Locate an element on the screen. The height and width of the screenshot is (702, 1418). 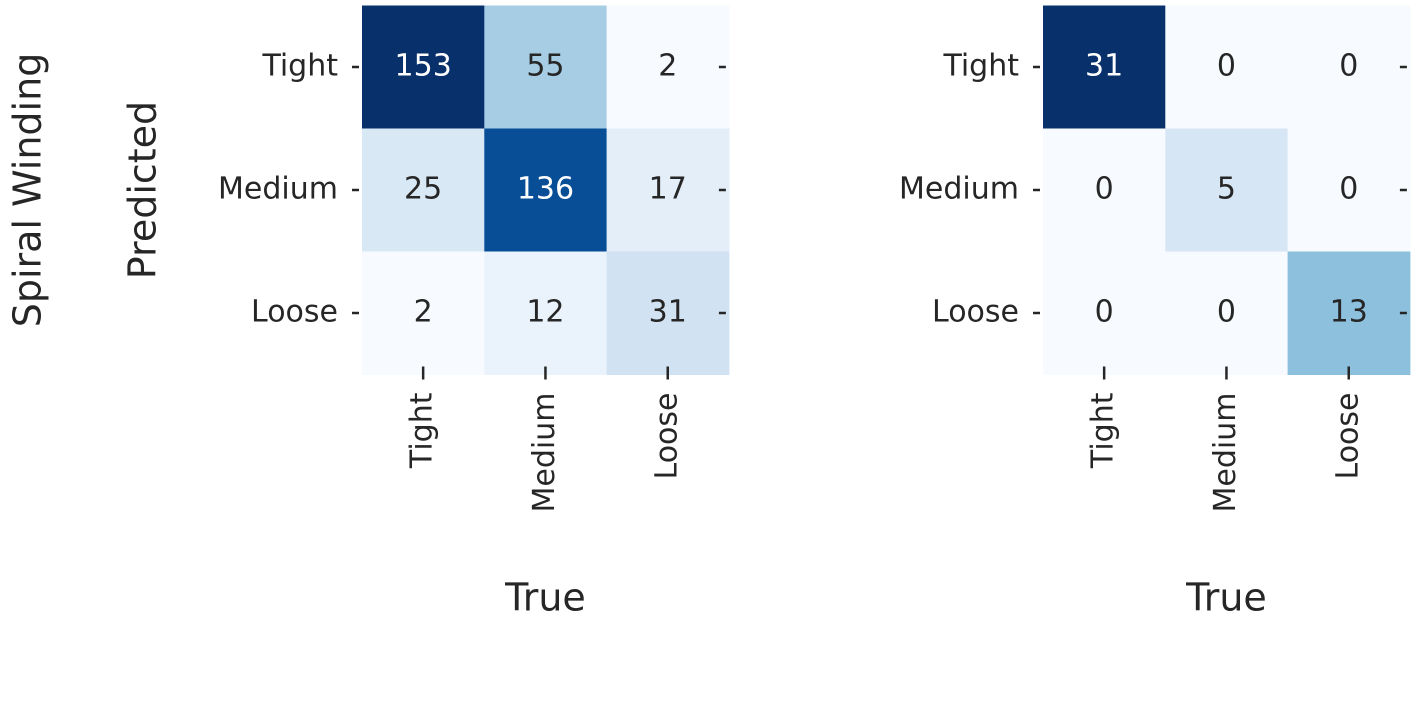
cell-label: 5 is located at coordinates (1226, 189).